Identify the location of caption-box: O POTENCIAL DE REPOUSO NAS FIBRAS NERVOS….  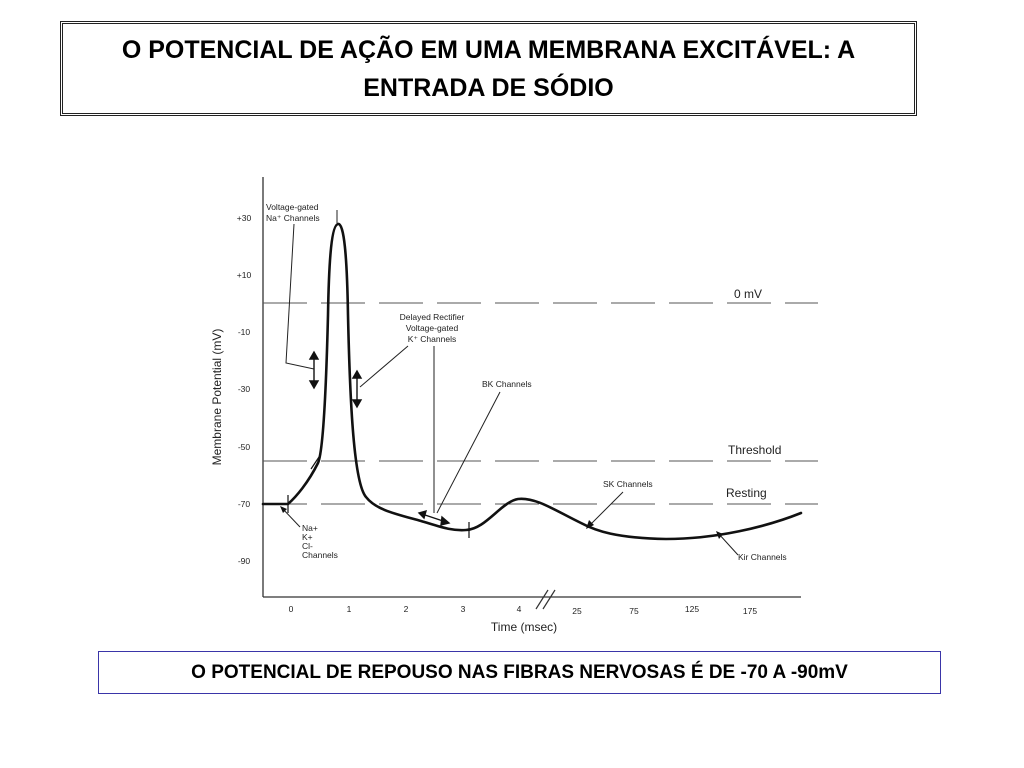
(519, 672).